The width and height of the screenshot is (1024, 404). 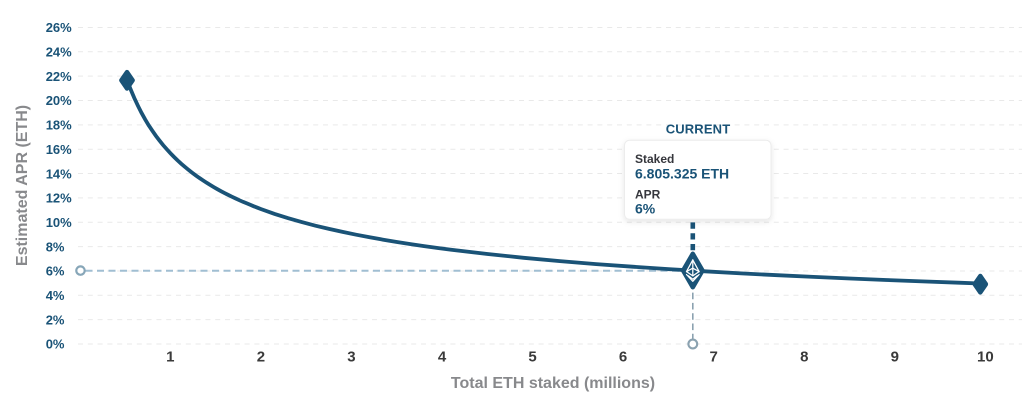 I want to click on svg-text: 16%, so click(x=59, y=149).